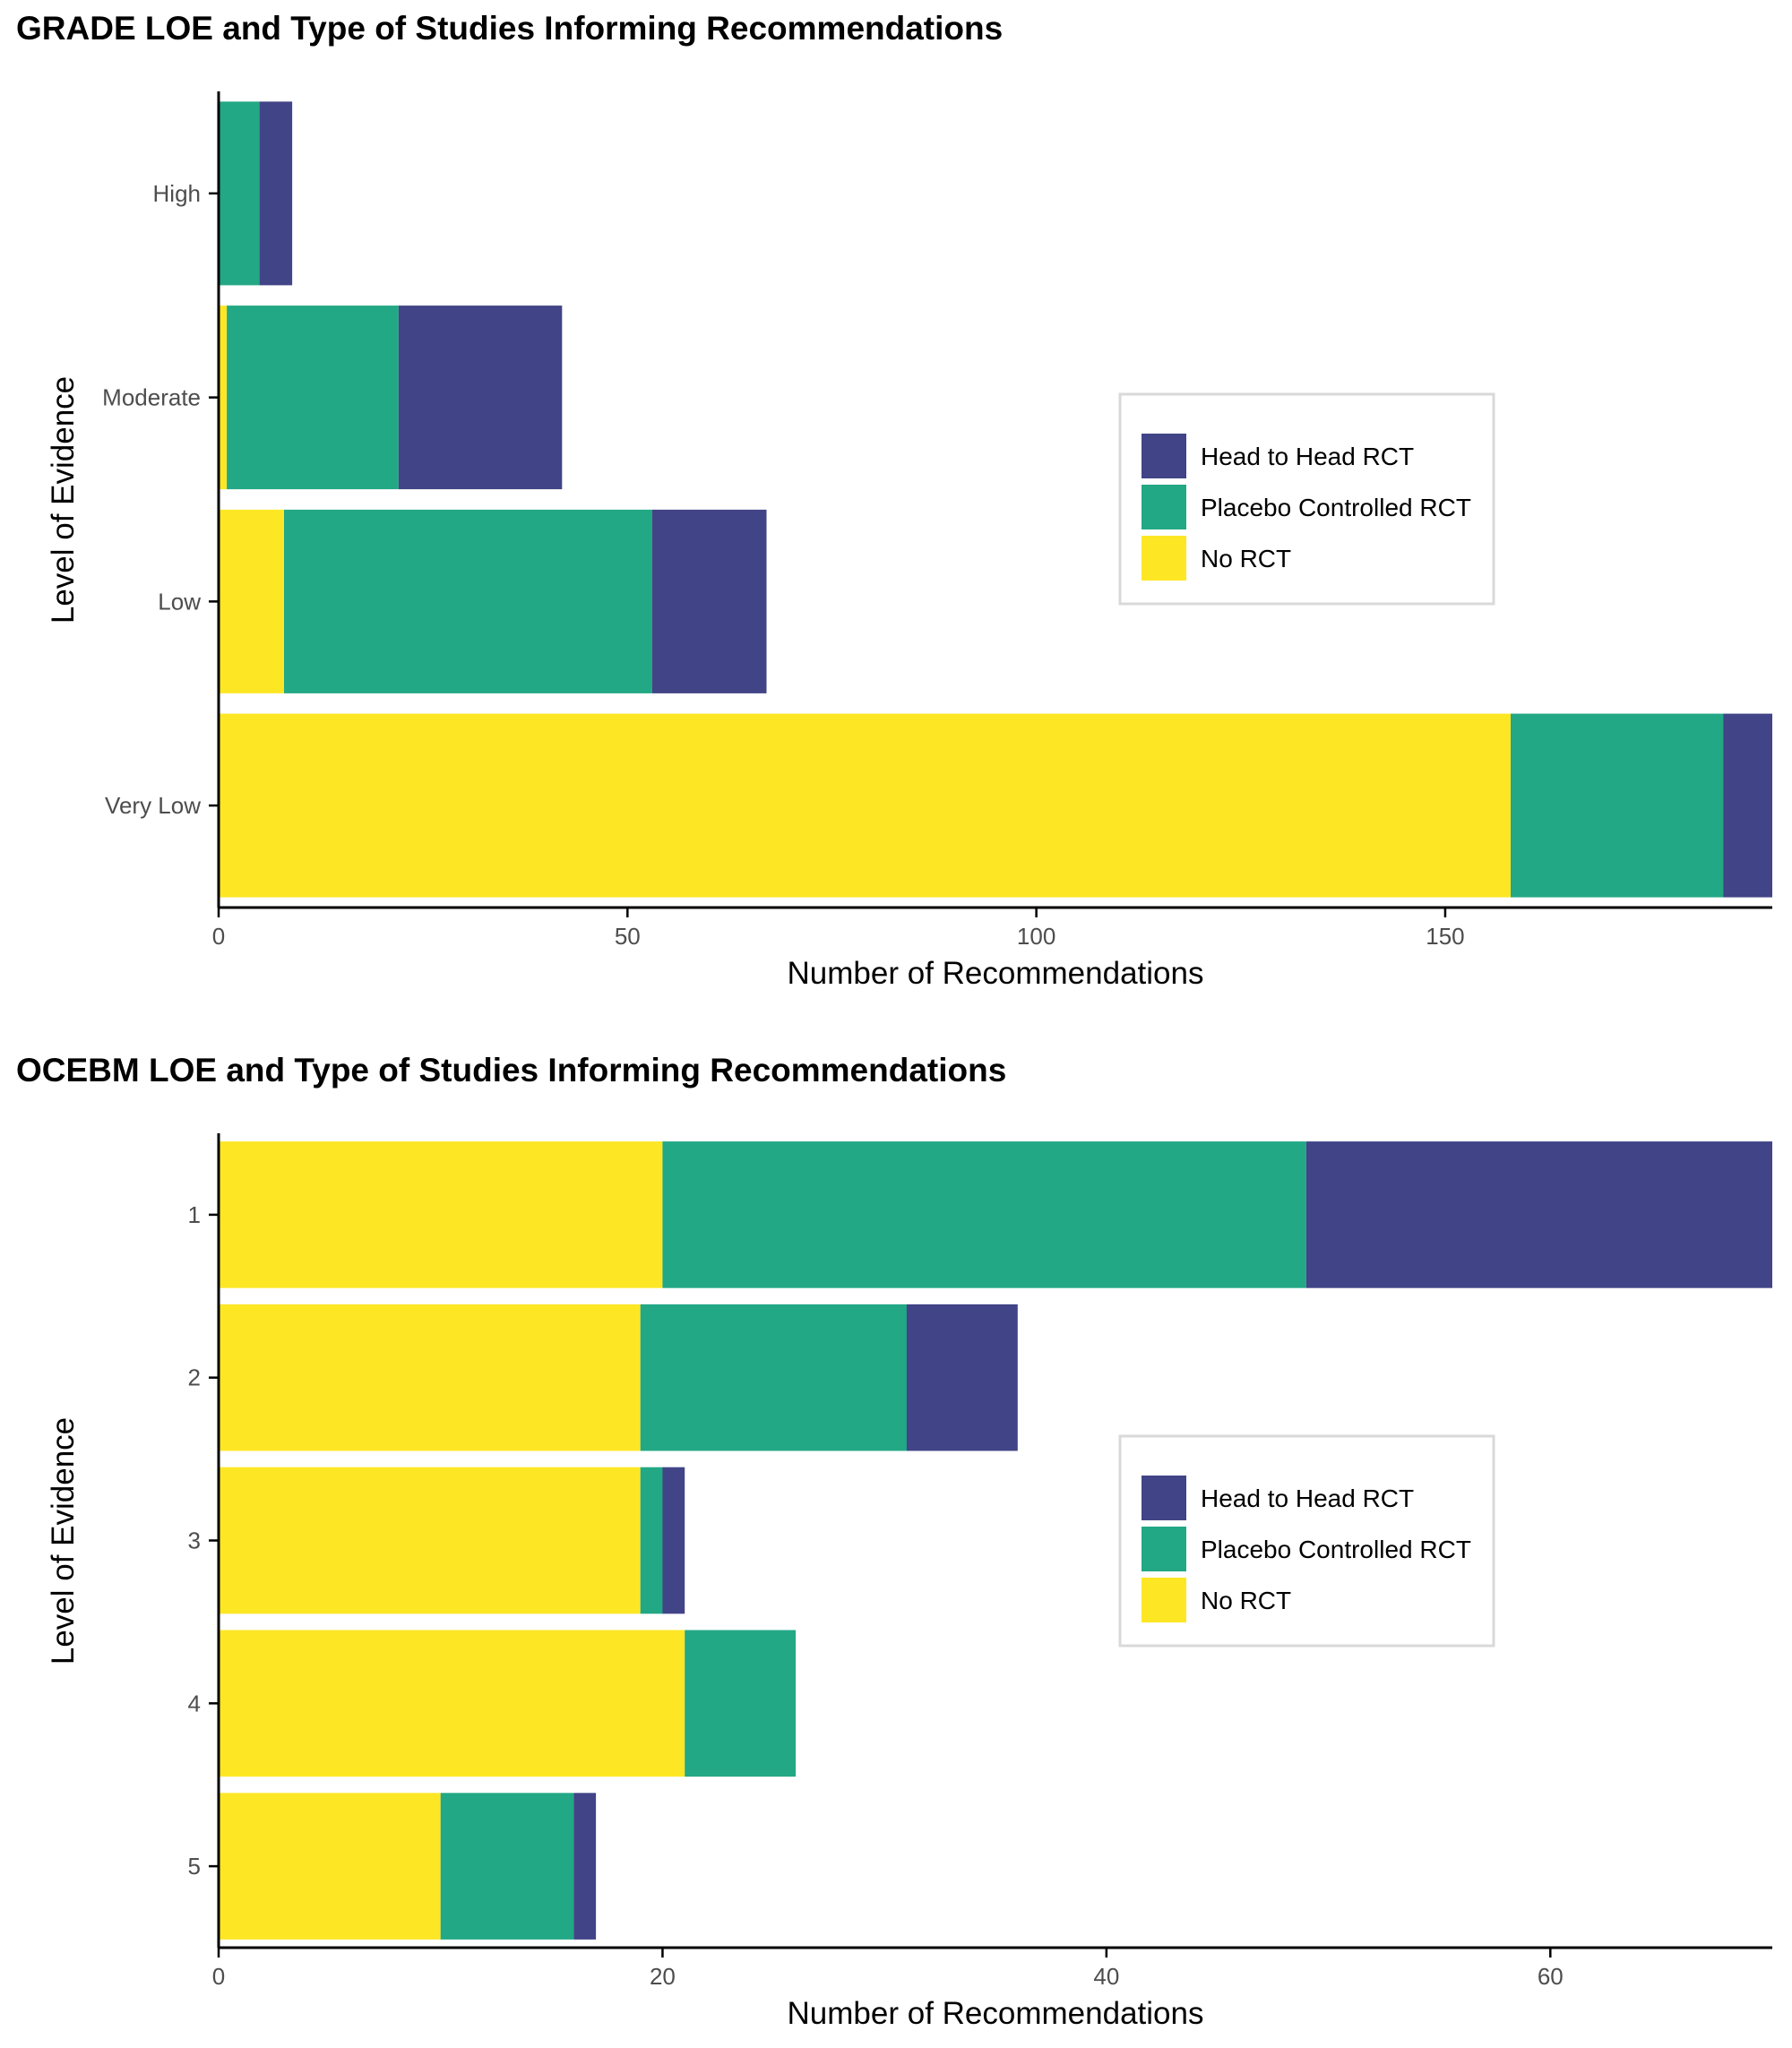 This screenshot has height=2048, width=1792. I want to click on grade-bar-very-low-head-to-head-rct, so click(1748, 805).